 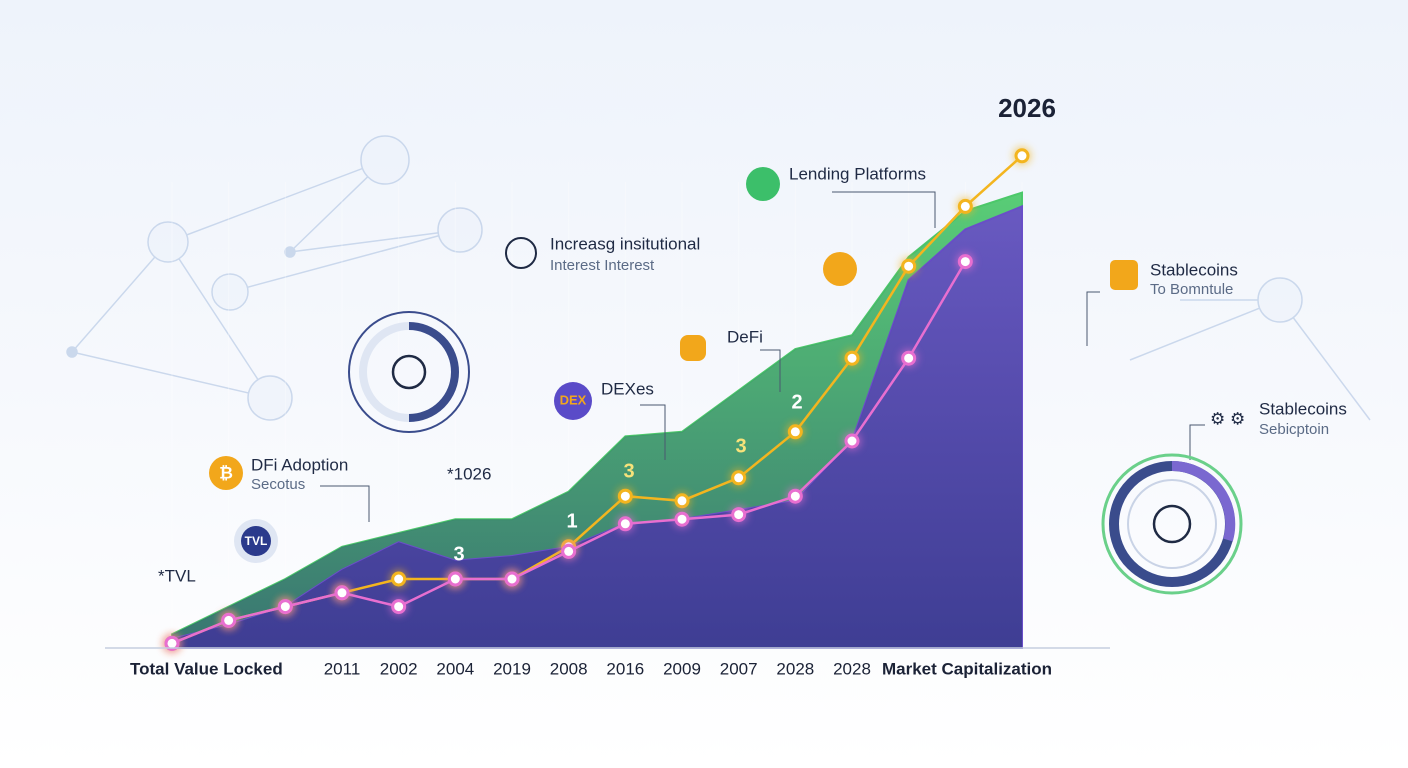 I want to click on annotation: DFi Adoption, so click(x=299, y=464).